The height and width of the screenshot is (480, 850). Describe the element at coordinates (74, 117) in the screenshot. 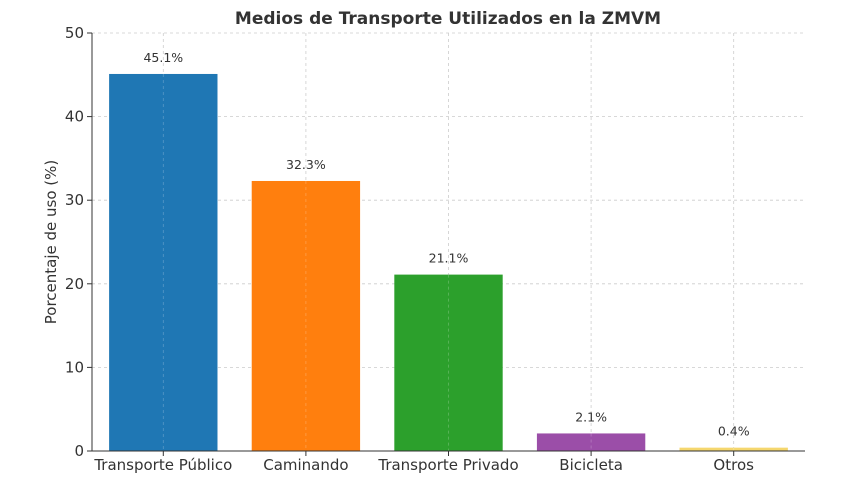

I see `y-tick-label: 40` at that location.